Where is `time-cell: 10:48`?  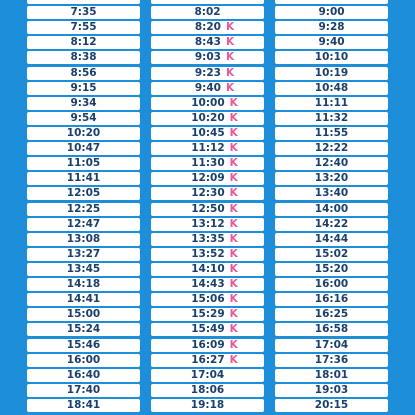
time-cell: 10:48 is located at coordinates (331, 88).